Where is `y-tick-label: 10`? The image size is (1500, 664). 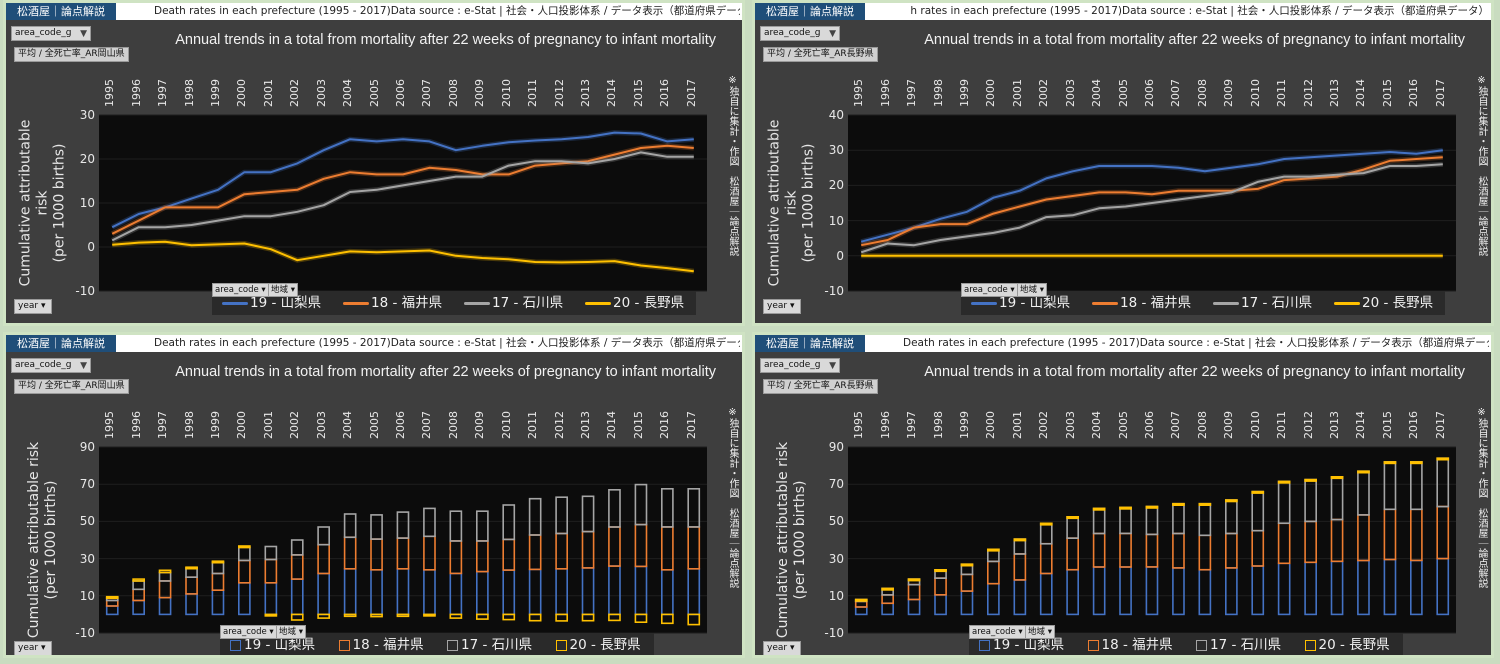 y-tick-label: 10 is located at coordinates (87, 203).